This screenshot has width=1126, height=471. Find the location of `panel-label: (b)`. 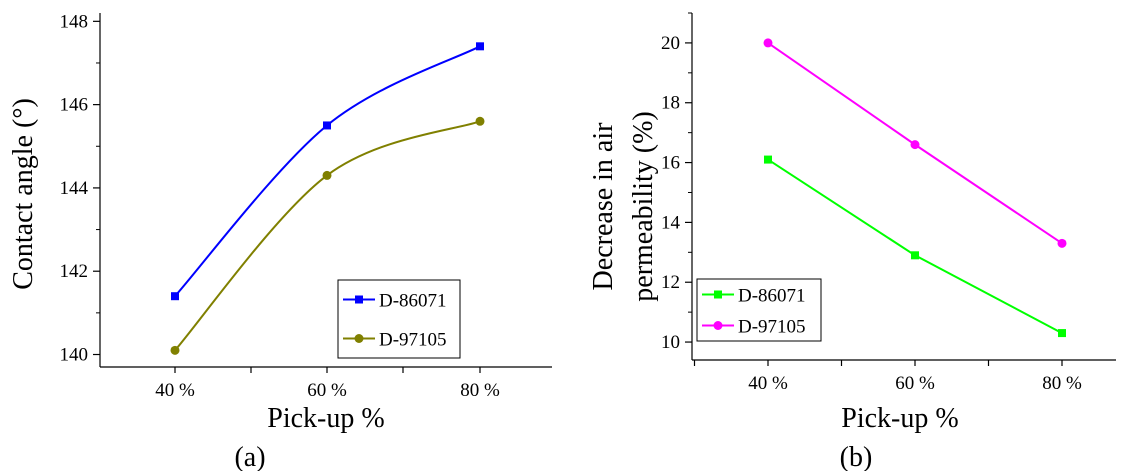

panel-label: (b) is located at coordinates (856, 456).